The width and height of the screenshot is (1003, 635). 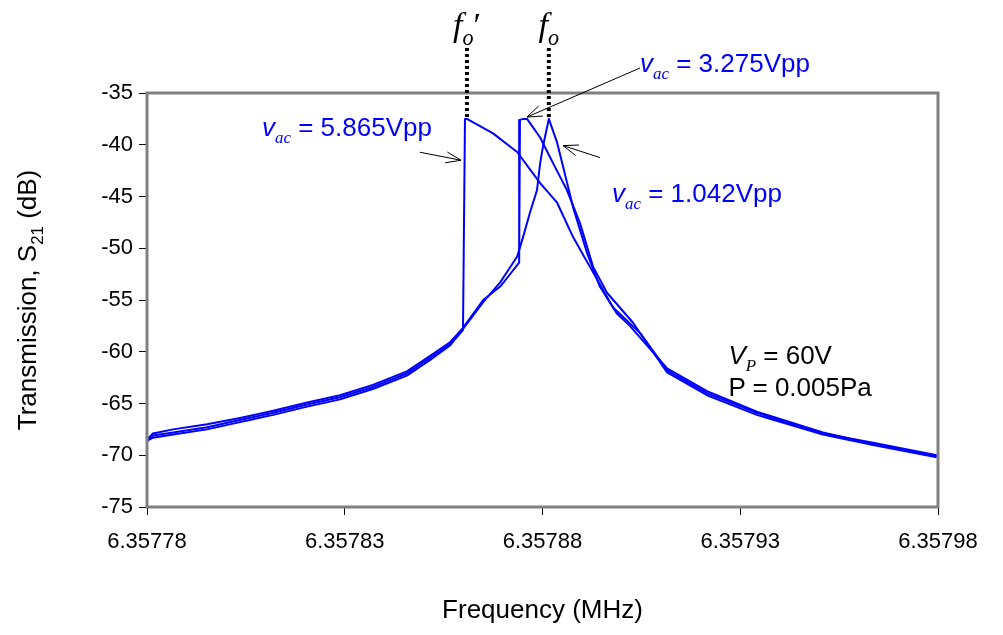 I want to click on y-tick-label: -45, so click(x=117, y=195).